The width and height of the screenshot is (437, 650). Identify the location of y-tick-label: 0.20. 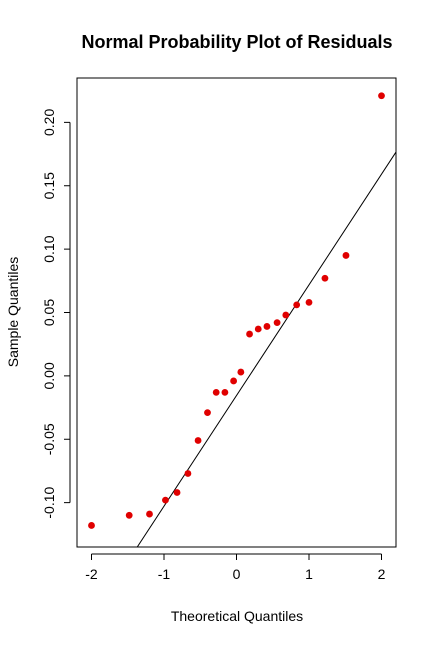
(49, 122).